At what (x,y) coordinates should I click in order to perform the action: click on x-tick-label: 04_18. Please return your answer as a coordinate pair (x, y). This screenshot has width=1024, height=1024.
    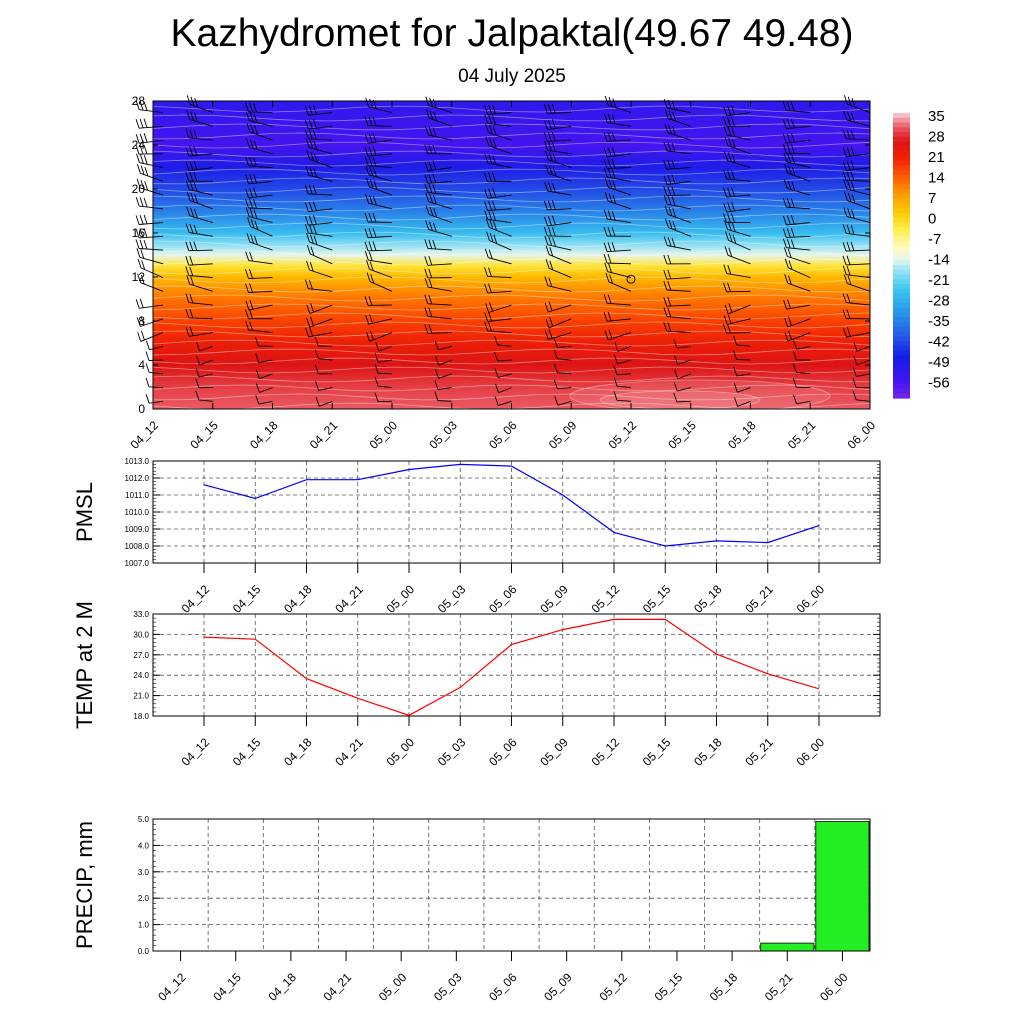
    Looking at the image, I should click on (298, 599).